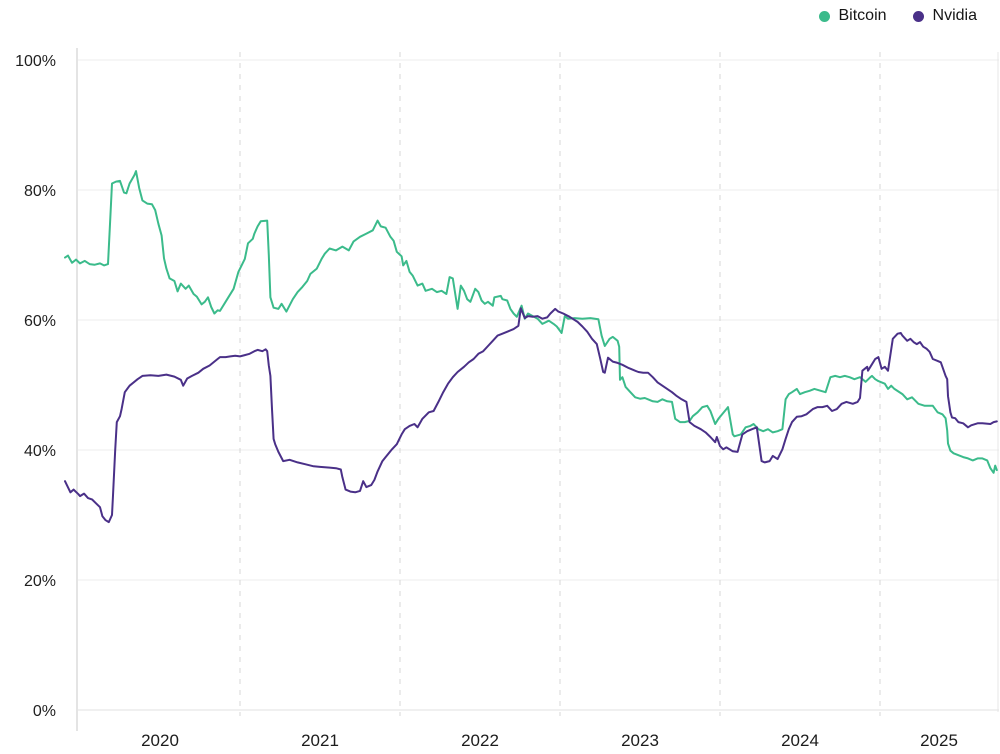 This screenshot has height=754, width=1000. Describe the element at coordinates (40, 581) in the screenshot. I see `y-tick-label-20: 20%` at that location.